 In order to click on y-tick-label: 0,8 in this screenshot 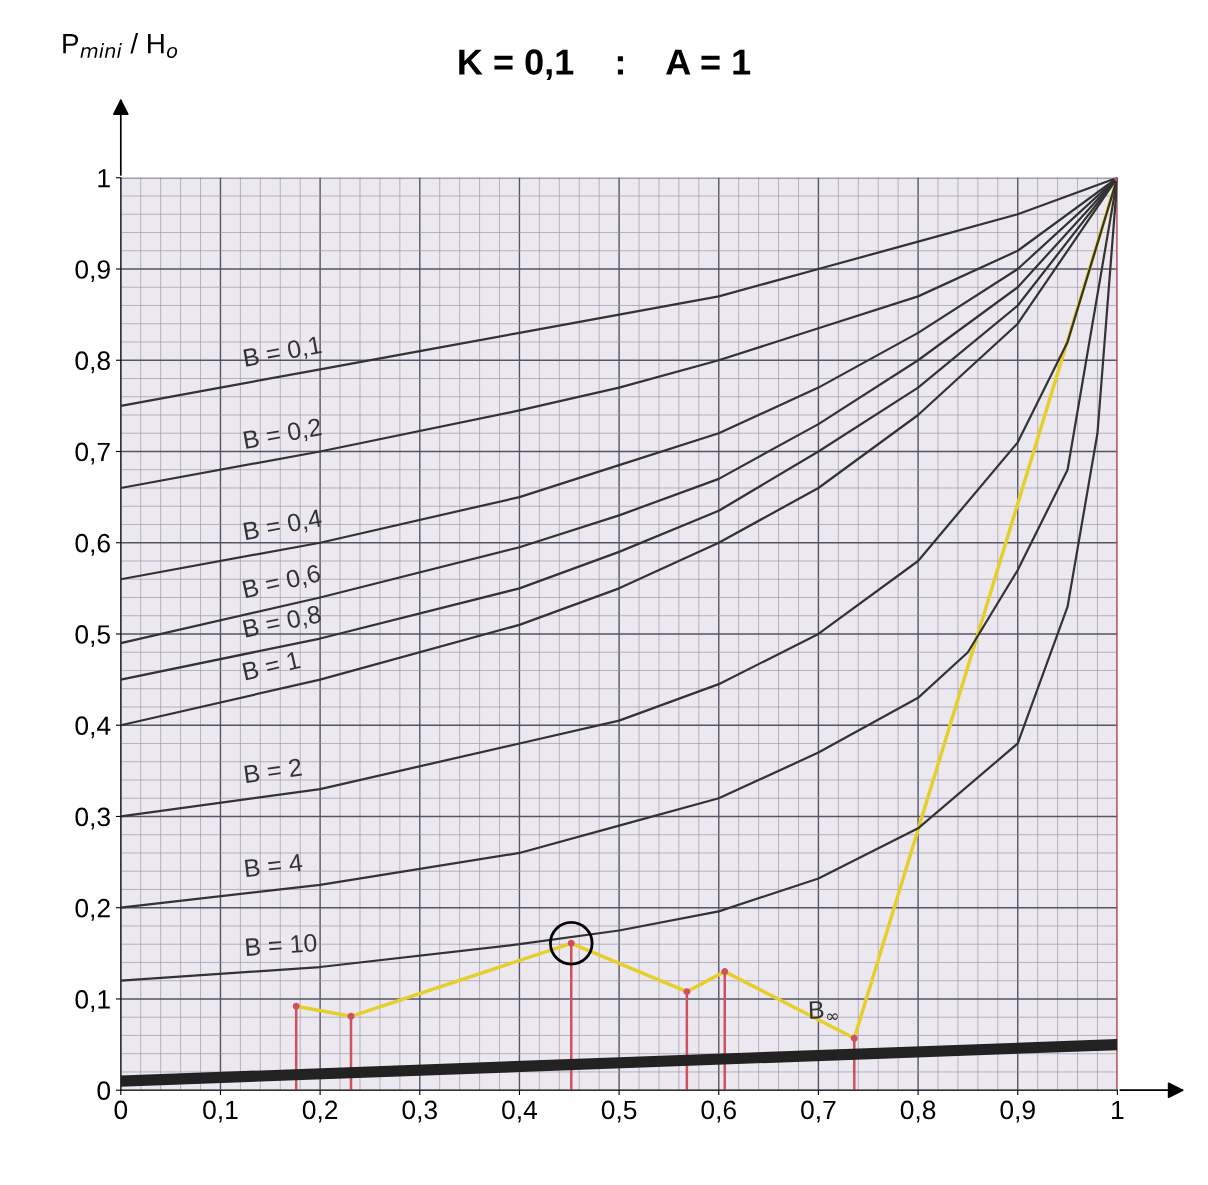, I will do `click(92, 362)`.